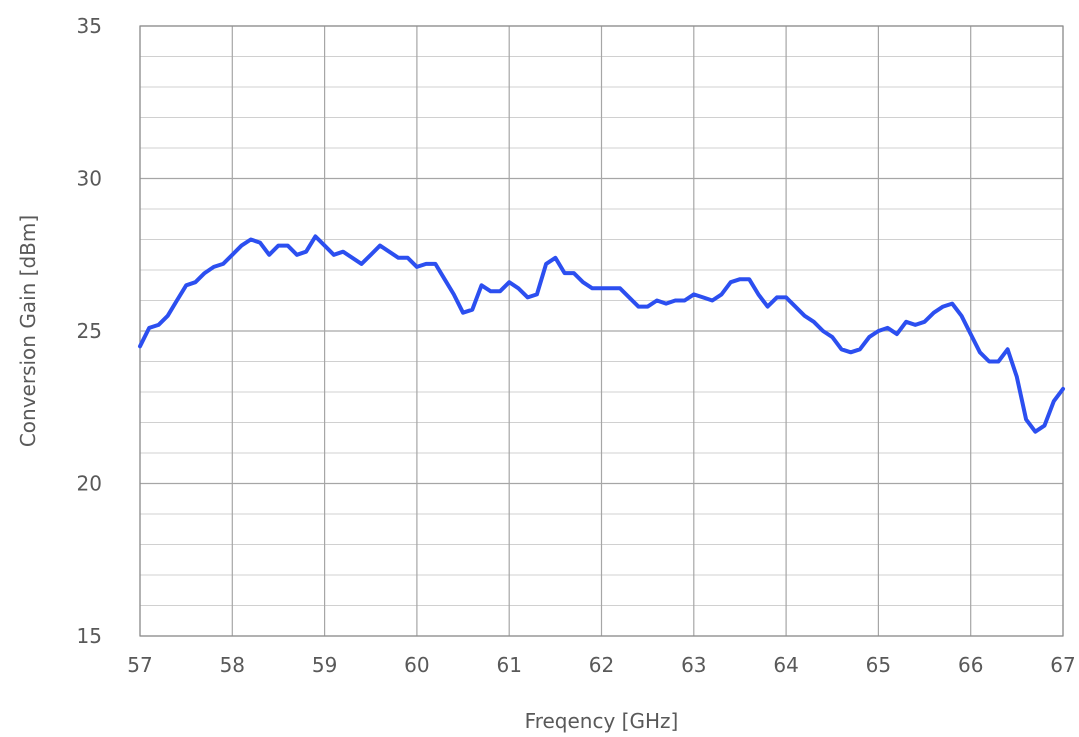 This screenshot has width=1079, height=737. I want to click on x-tick-label: 57, so click(139, 665).